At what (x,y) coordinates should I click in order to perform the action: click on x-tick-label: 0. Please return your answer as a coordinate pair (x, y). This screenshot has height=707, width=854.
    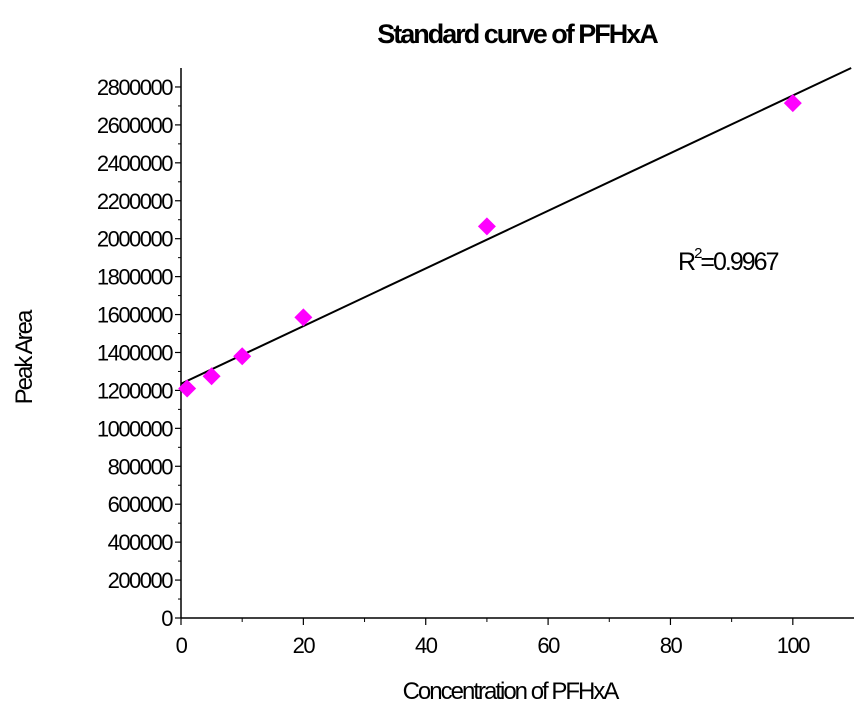
    Looking at the image, I should click on (182, 645).